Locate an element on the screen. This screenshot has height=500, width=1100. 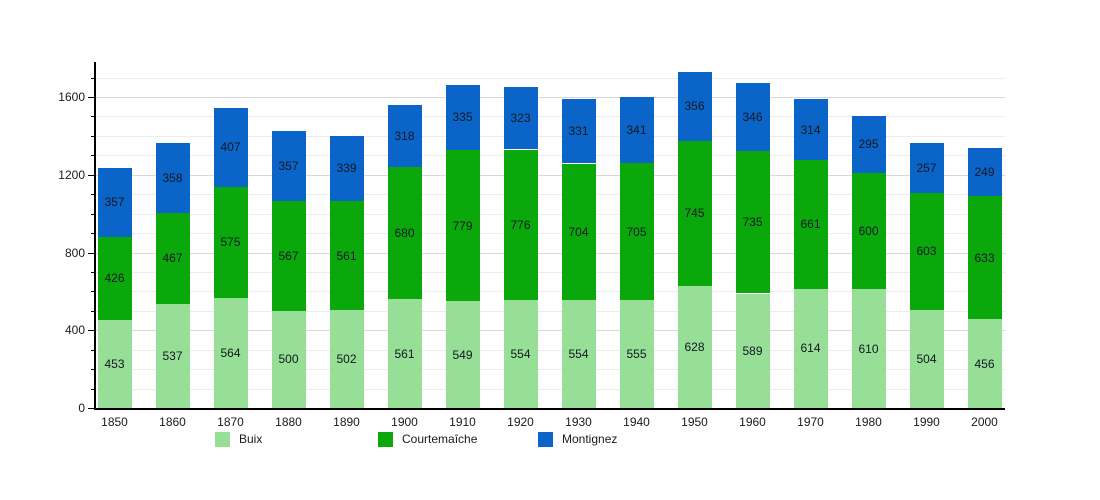
bar-segment-buix-1970: 614 is located at coordinates (810, 348).